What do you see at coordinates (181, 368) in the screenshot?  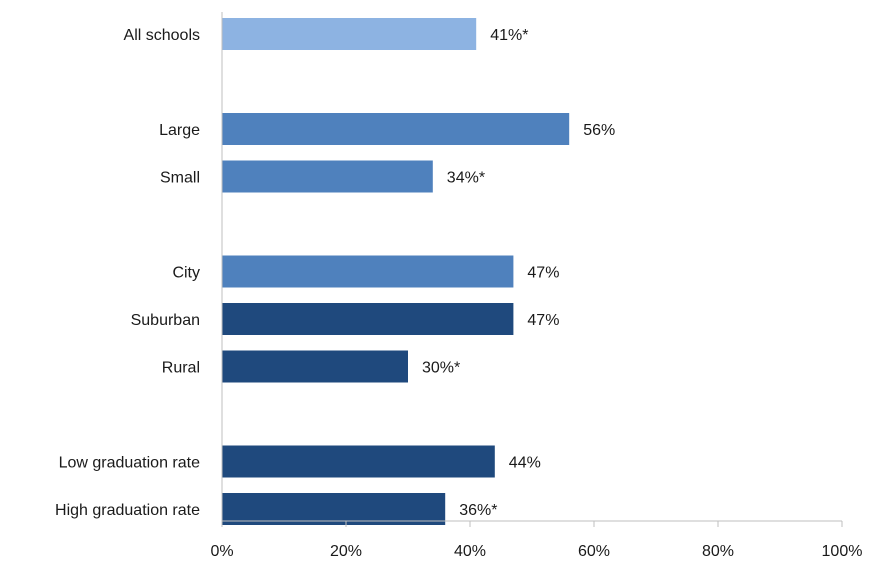 I see `category-label-rural: Rural` at bounding box center [181, 368].